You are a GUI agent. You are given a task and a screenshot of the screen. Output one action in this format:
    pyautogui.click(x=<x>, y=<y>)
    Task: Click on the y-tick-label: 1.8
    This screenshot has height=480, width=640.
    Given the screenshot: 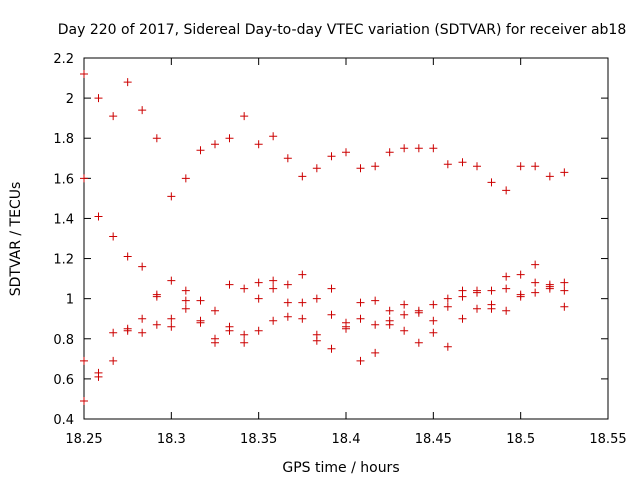 What is the action you would take?
    pyautogui.click(x=63, y=139)
    